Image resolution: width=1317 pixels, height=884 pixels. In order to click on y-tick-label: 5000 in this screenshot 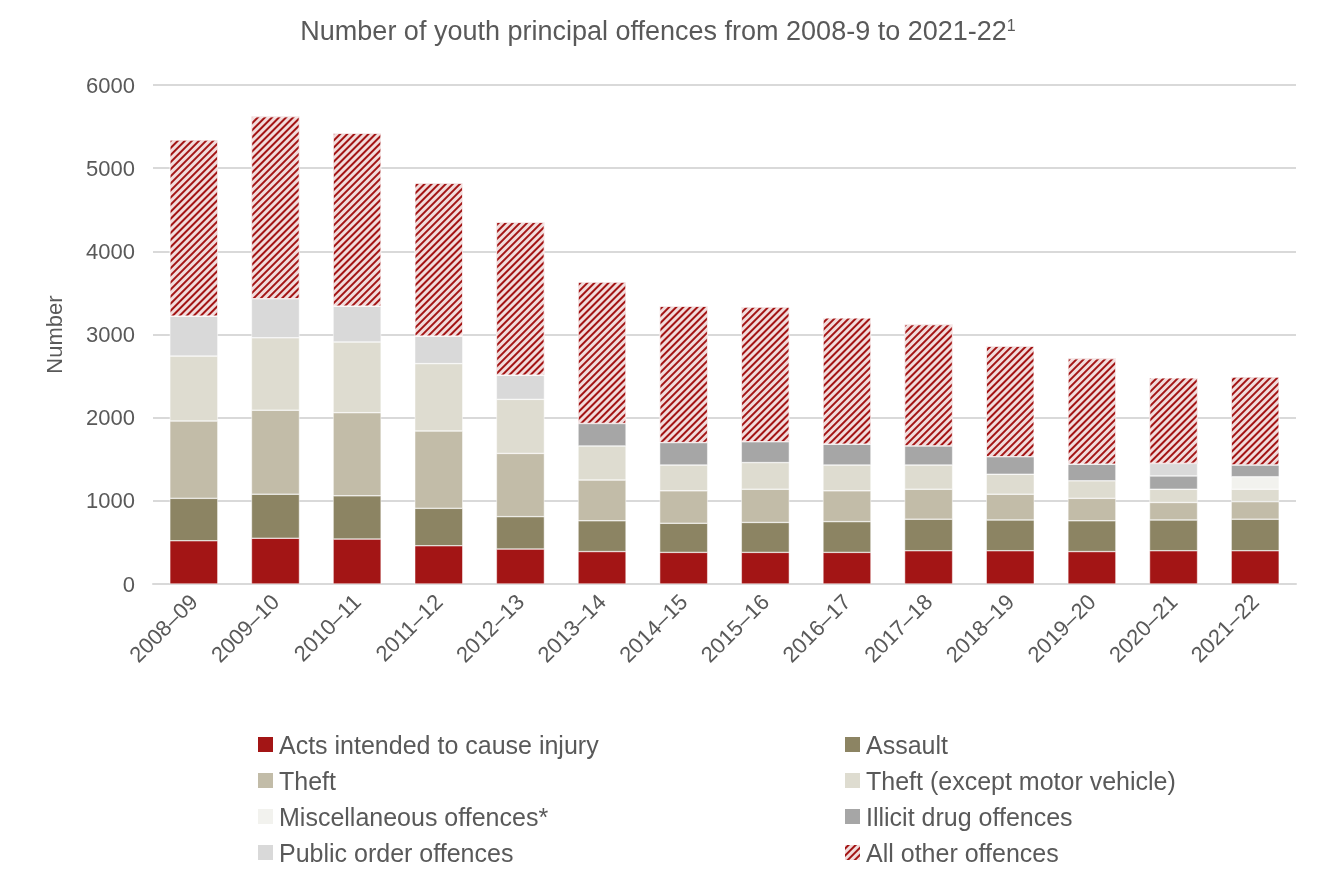, I will do `click(110, 168)`.